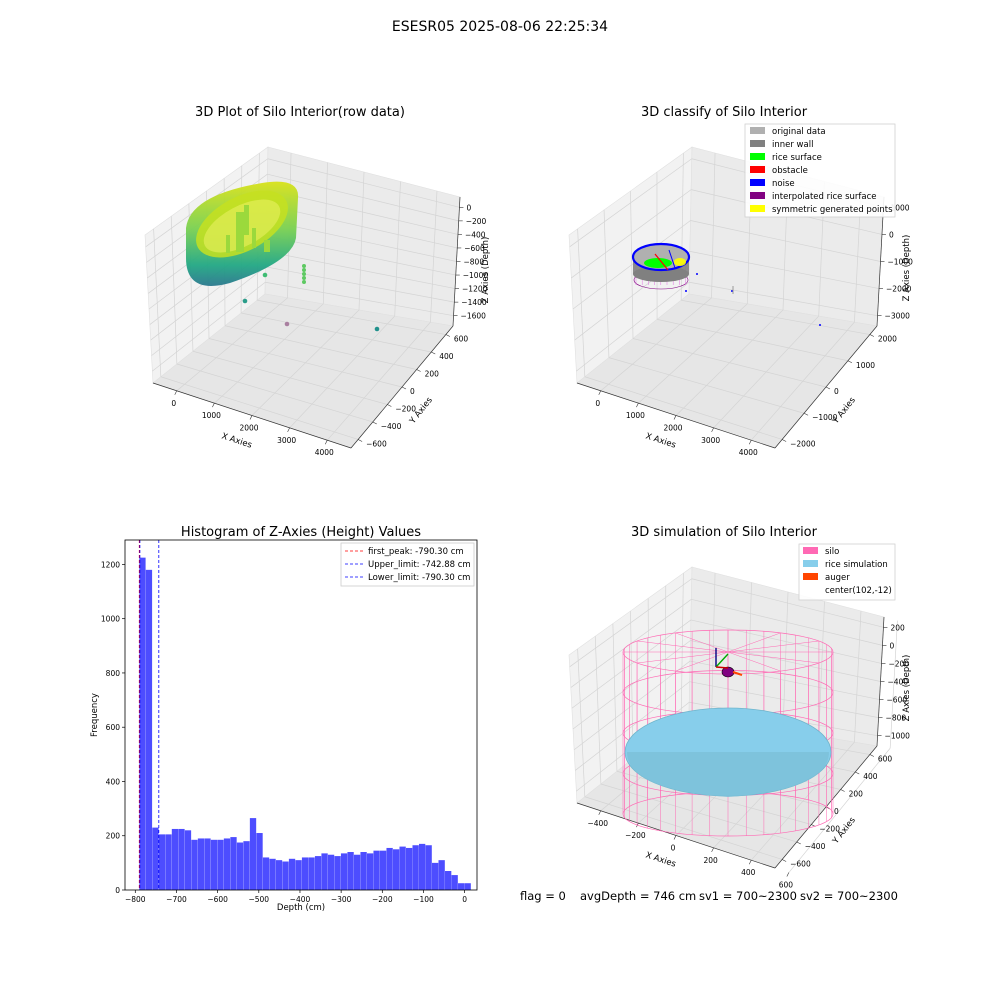  Describe the element at coordinates (476, 275) in the screenshot. I see `raw-z-tick-label: −1000` at that location.